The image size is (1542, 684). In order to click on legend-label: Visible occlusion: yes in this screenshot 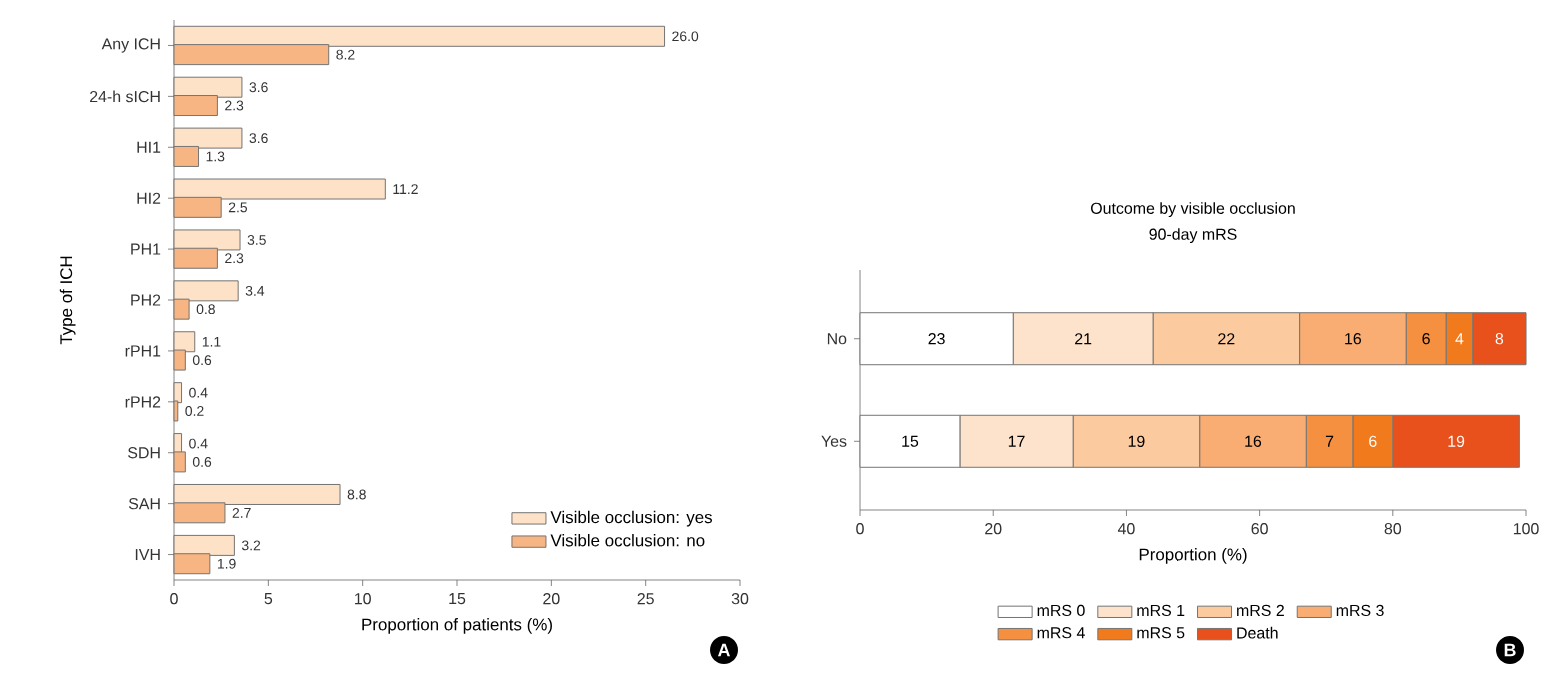, I will do `click(631, 518)`.